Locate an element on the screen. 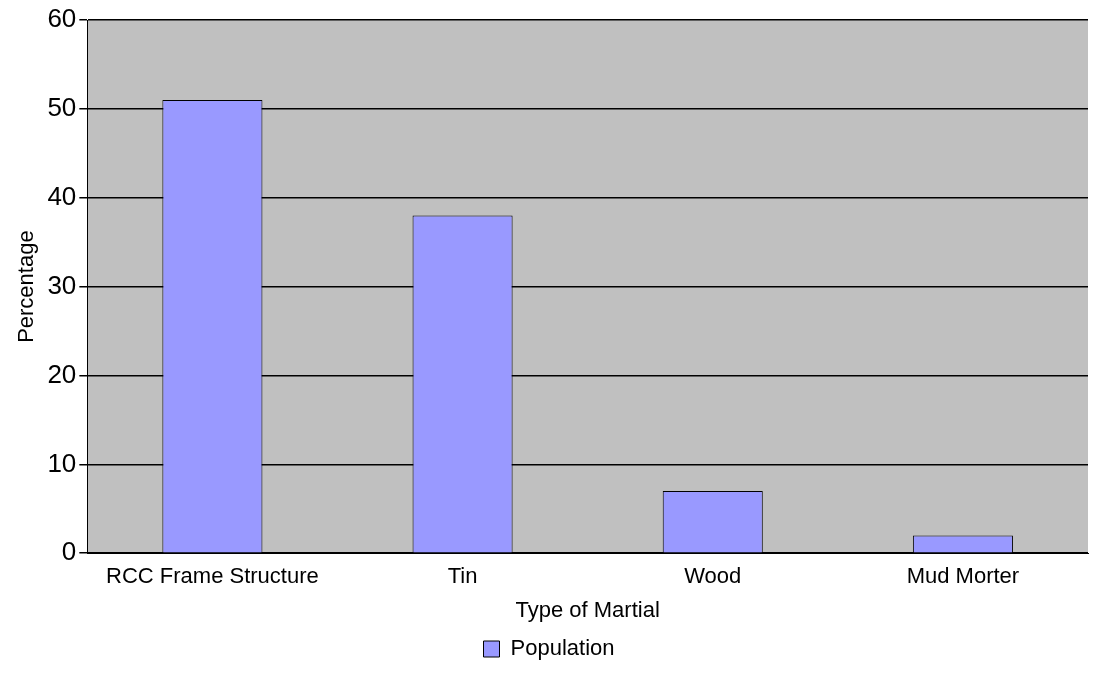 Image resolution: width=1118 pixels, height=690 pixels. y-tick-label: 60 is located at coordinates (62, 18).